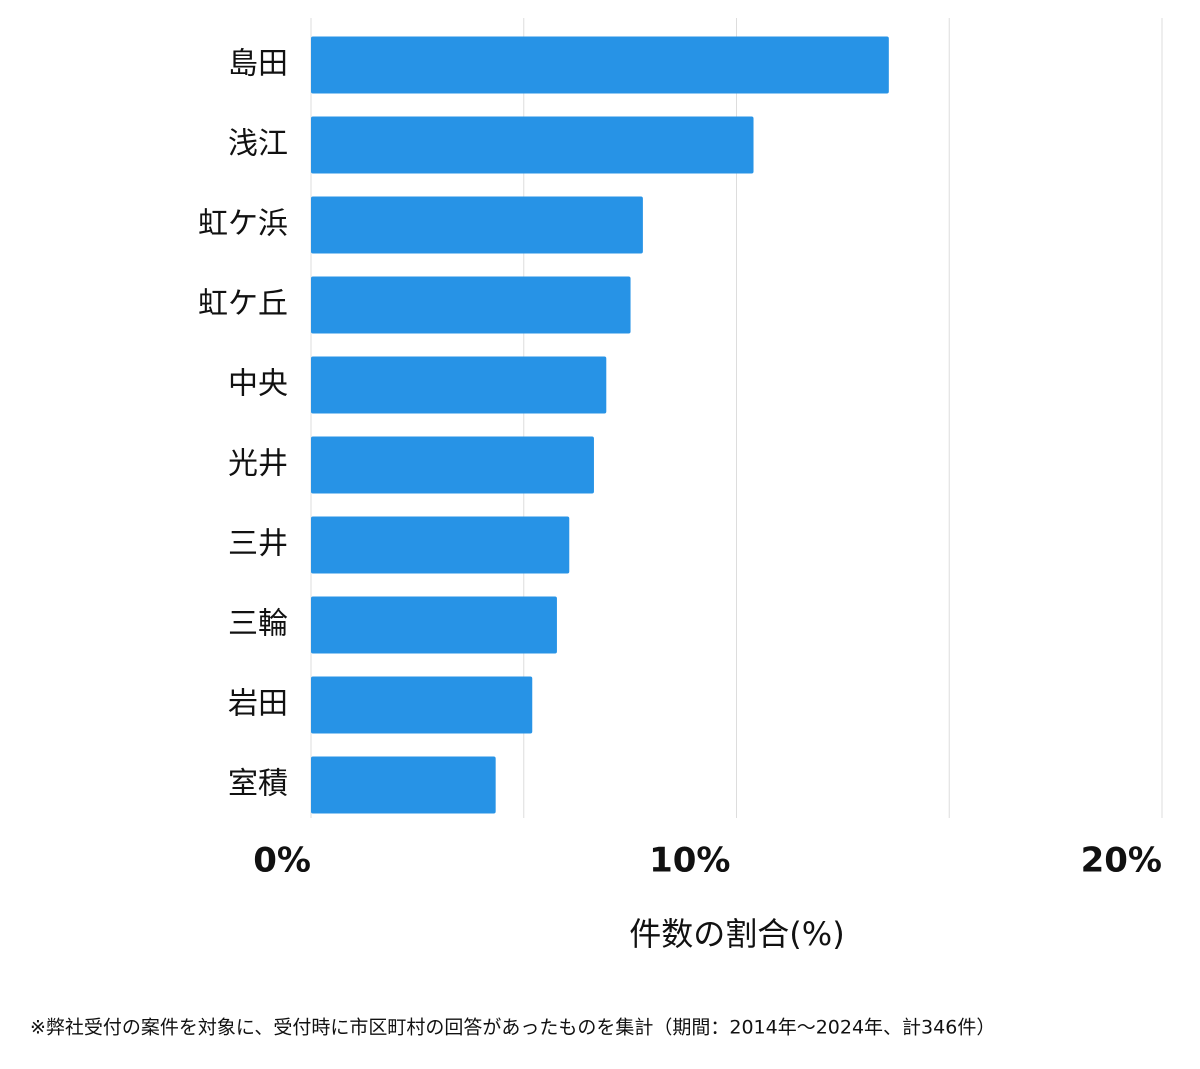 This screenshot has width=1200, height=1069. Describe the element at coordinates (258, 624) in the screenshot. I see `y-tick-label: 三輪` at that location.